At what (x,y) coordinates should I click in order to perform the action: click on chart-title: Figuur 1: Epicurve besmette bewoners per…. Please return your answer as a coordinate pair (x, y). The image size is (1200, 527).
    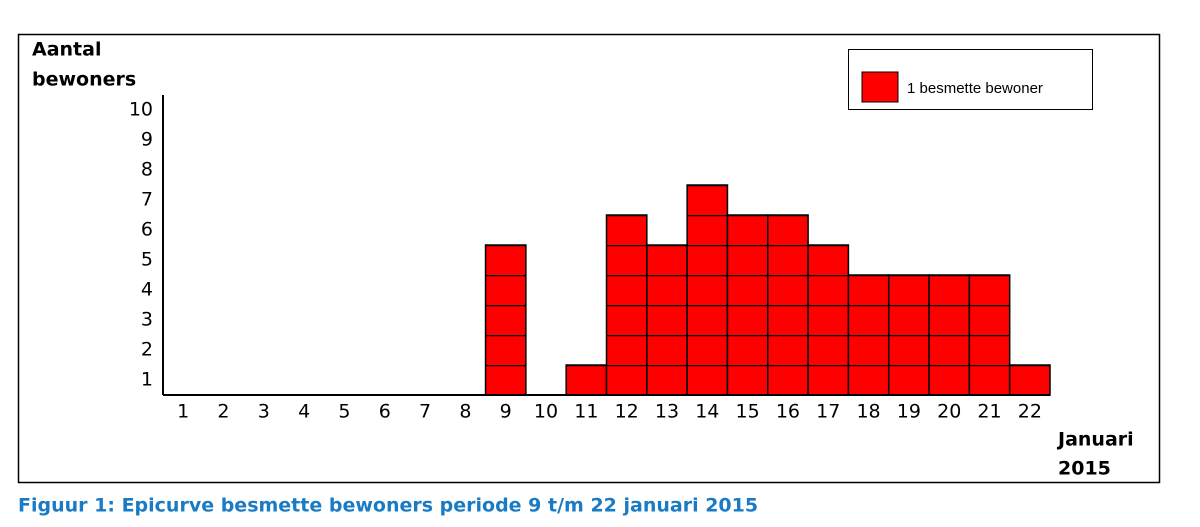
    Looking at the image, I should click on (388, 506).